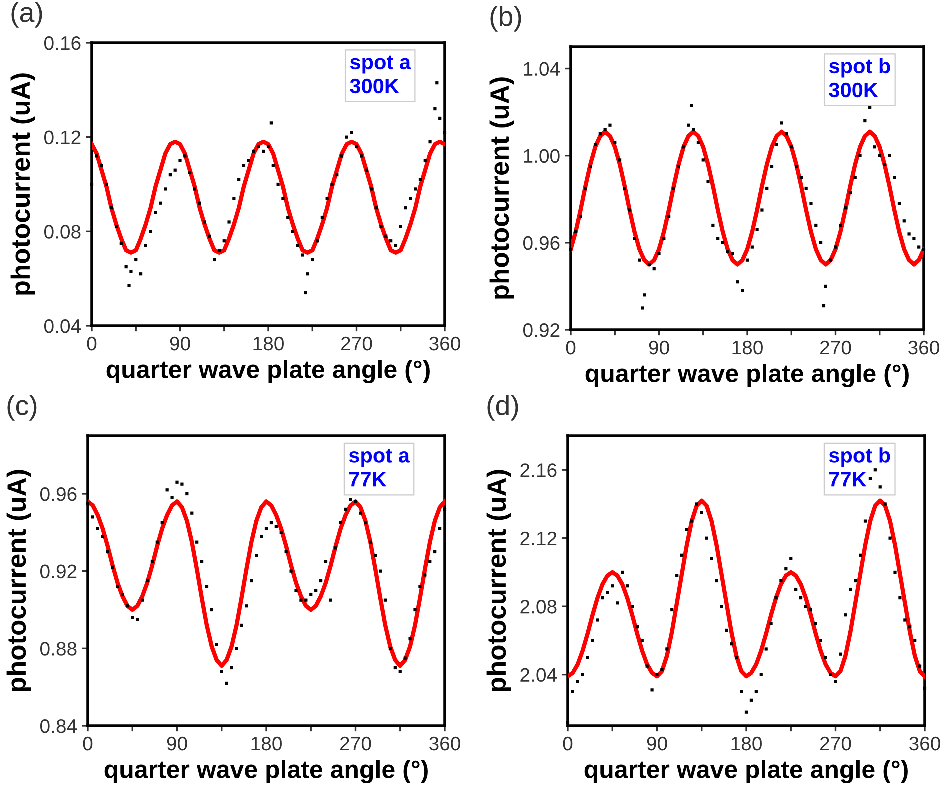  Describe the element at coordinates (62, 232) in the screenshot. I see `y-tick-label: 0.08` at that location.